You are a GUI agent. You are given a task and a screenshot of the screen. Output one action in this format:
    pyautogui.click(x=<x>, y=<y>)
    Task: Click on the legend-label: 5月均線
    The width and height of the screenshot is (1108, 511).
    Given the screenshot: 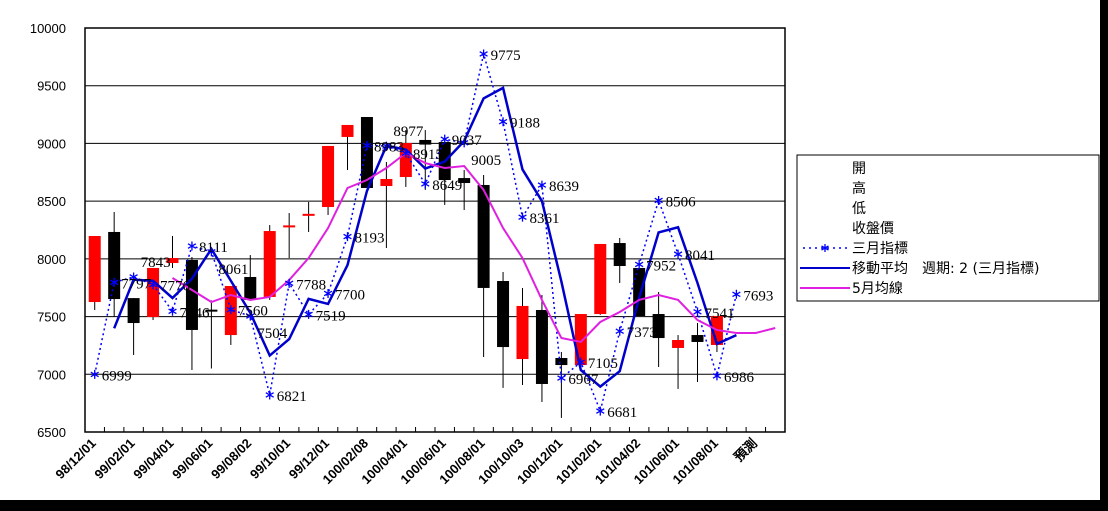 What is the action you would take?
    pyautogui.click(x=877, y=289)
    